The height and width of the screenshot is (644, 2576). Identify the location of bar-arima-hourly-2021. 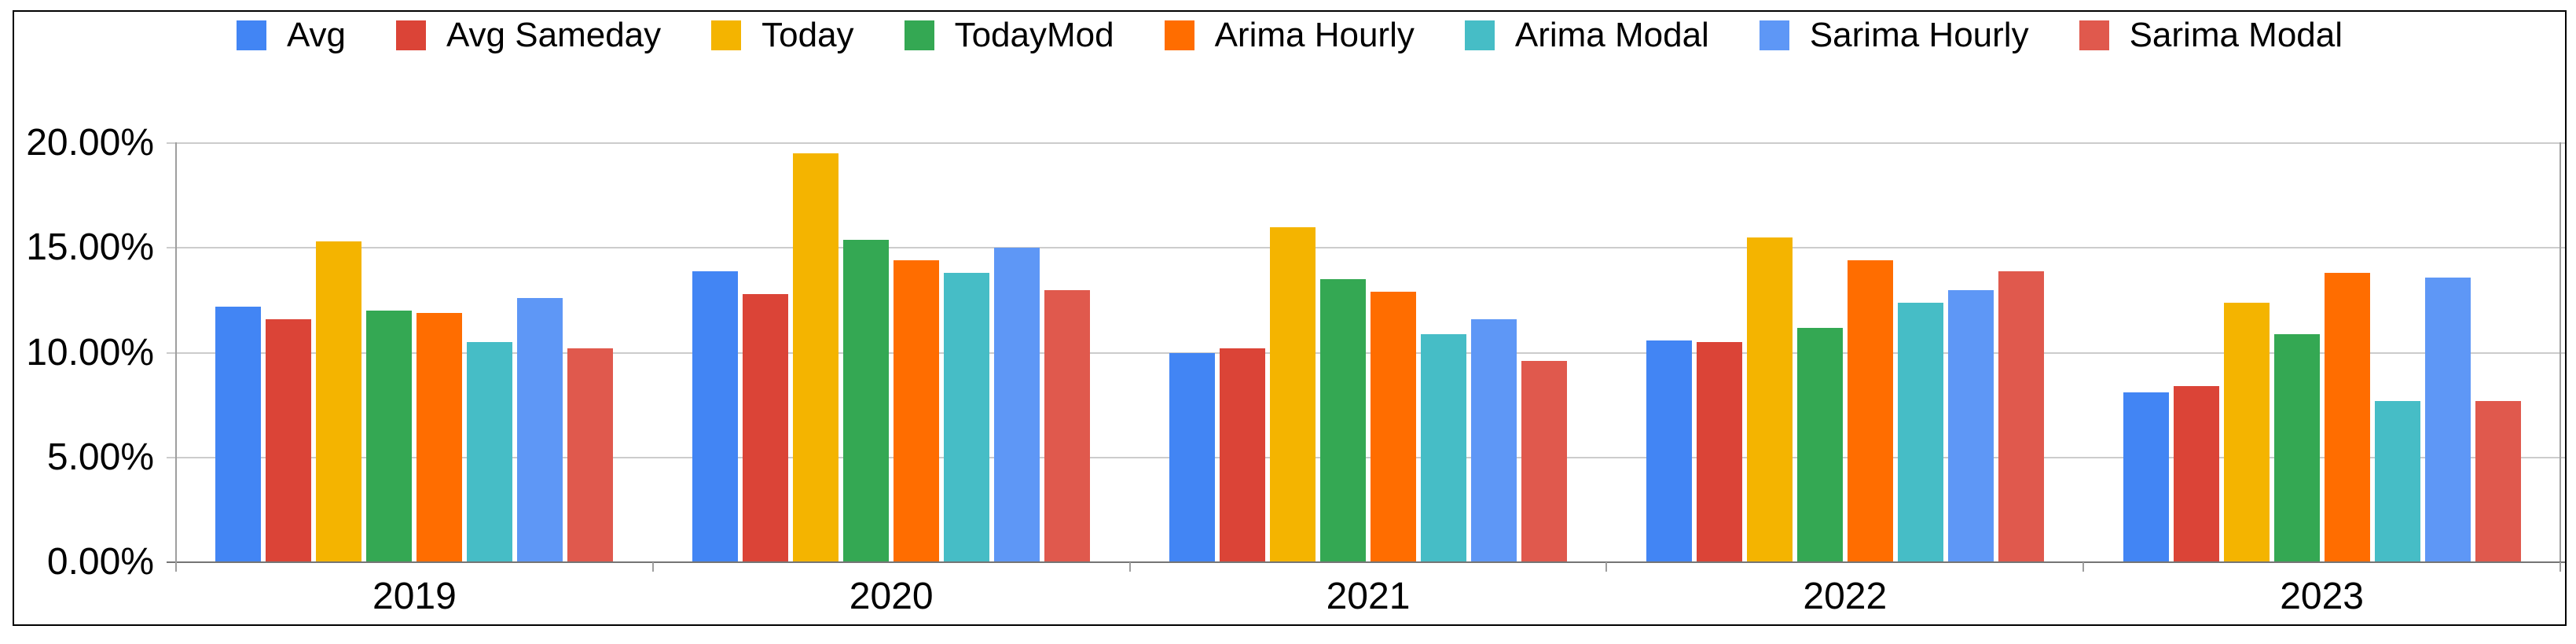
(1393, 427).